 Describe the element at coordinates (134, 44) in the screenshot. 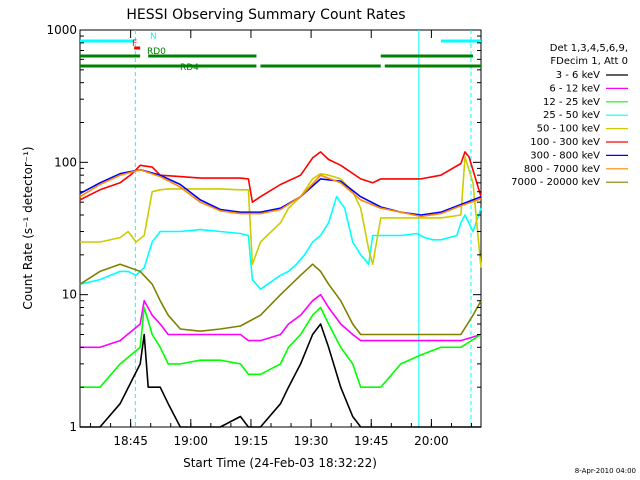

I see `flag-label-f: F` at that location.